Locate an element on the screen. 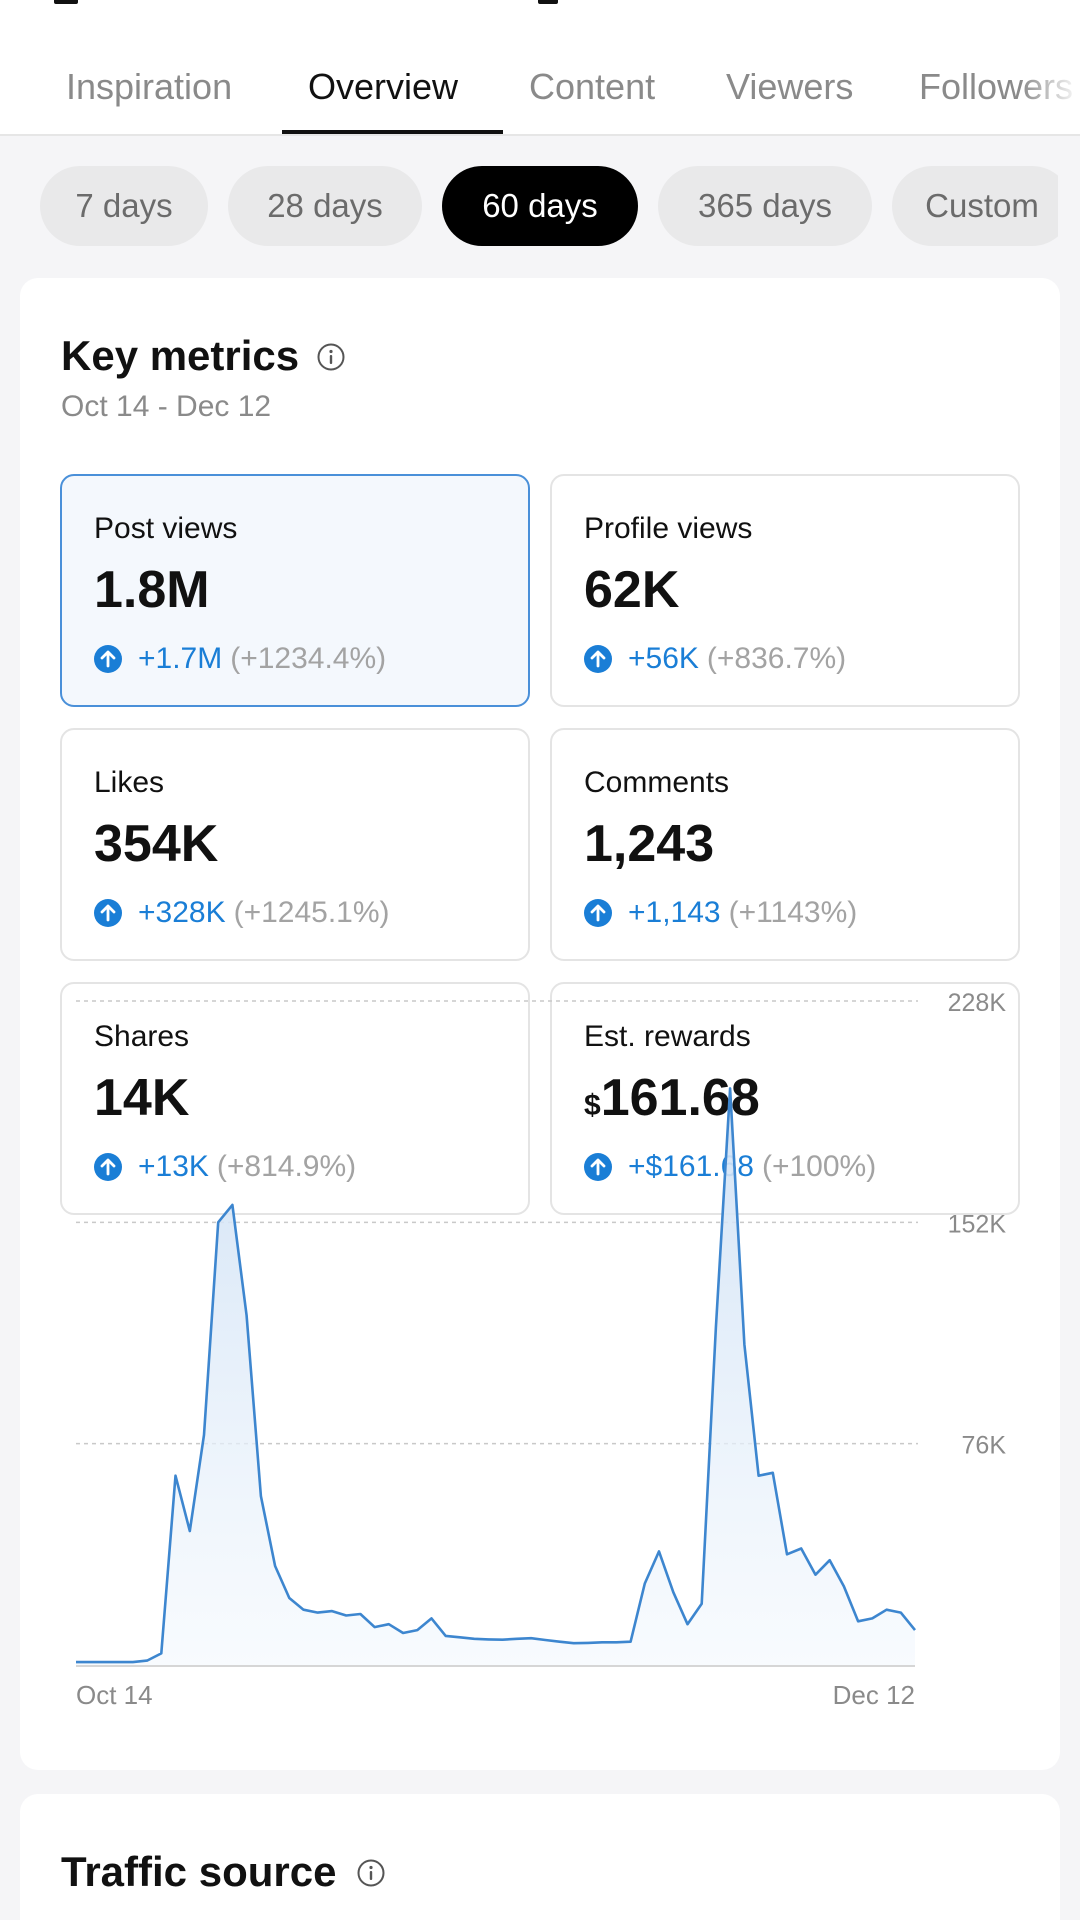  metric-post-views: Post views 1.8M +1.7M (+1234.4%) is located at coordinates (295, 590).